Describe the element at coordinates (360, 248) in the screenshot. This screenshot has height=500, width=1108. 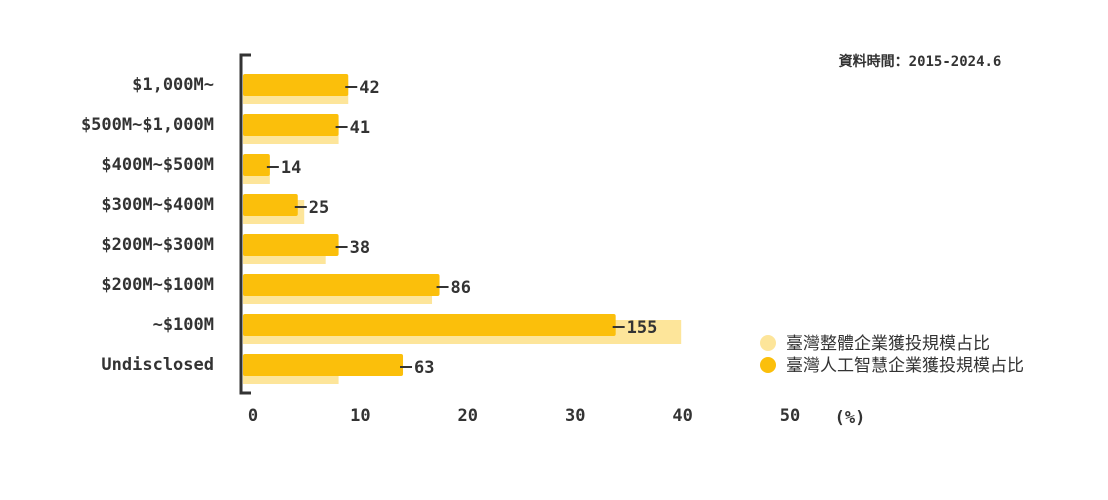
I see `data-label: 38` at that location.